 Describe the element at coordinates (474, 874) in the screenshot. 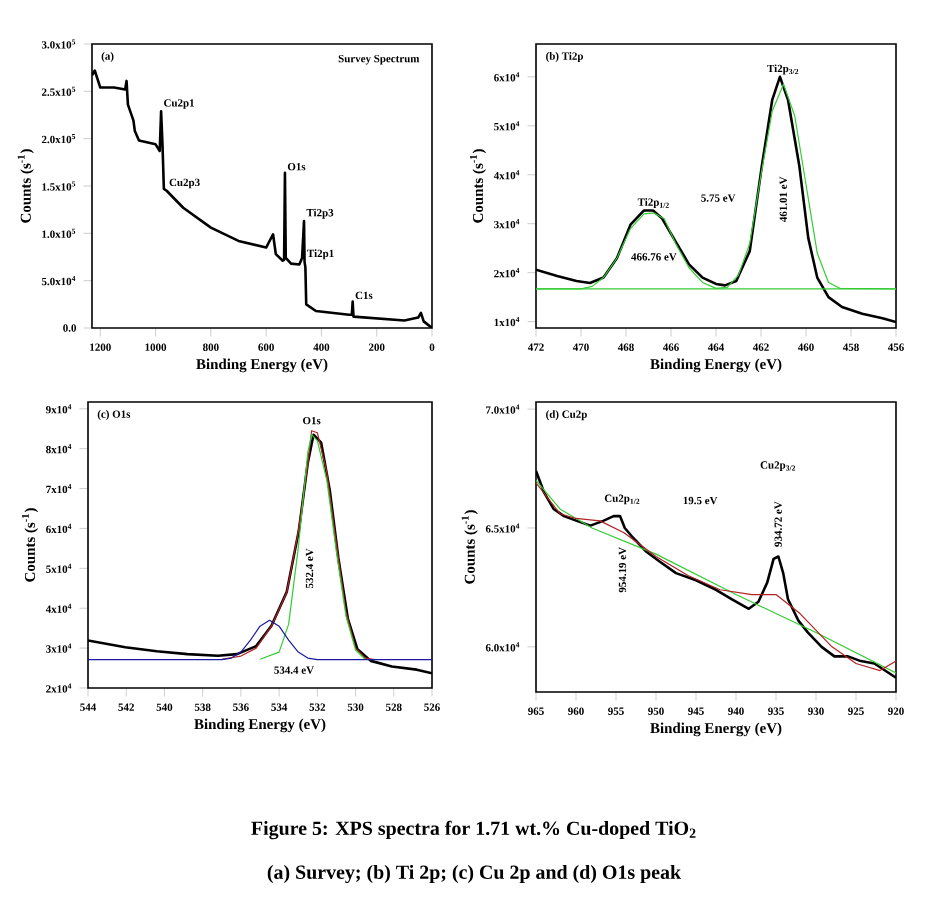

I see `text: (a) Survey; (b) Ti 2p; (c) Cu 2p and (d) O1s peak` at that location.